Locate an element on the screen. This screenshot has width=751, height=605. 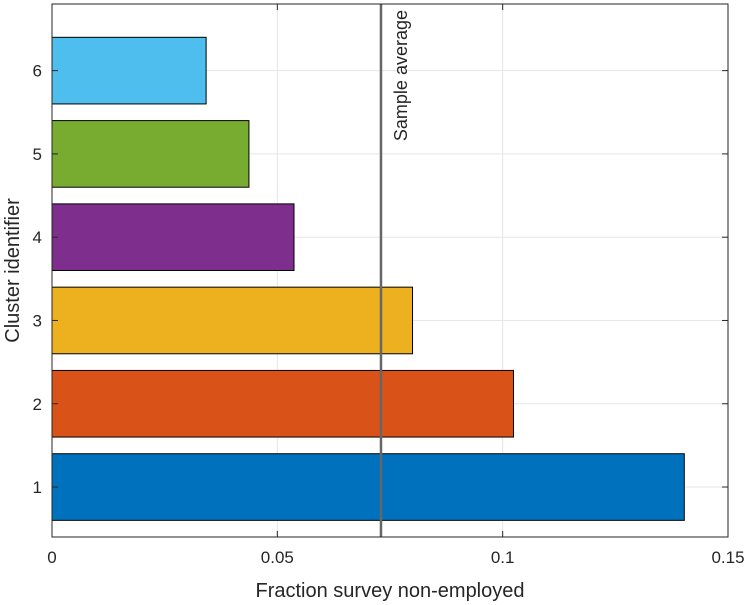
y-tick-label: 1 is located at coordinates (37, 487).